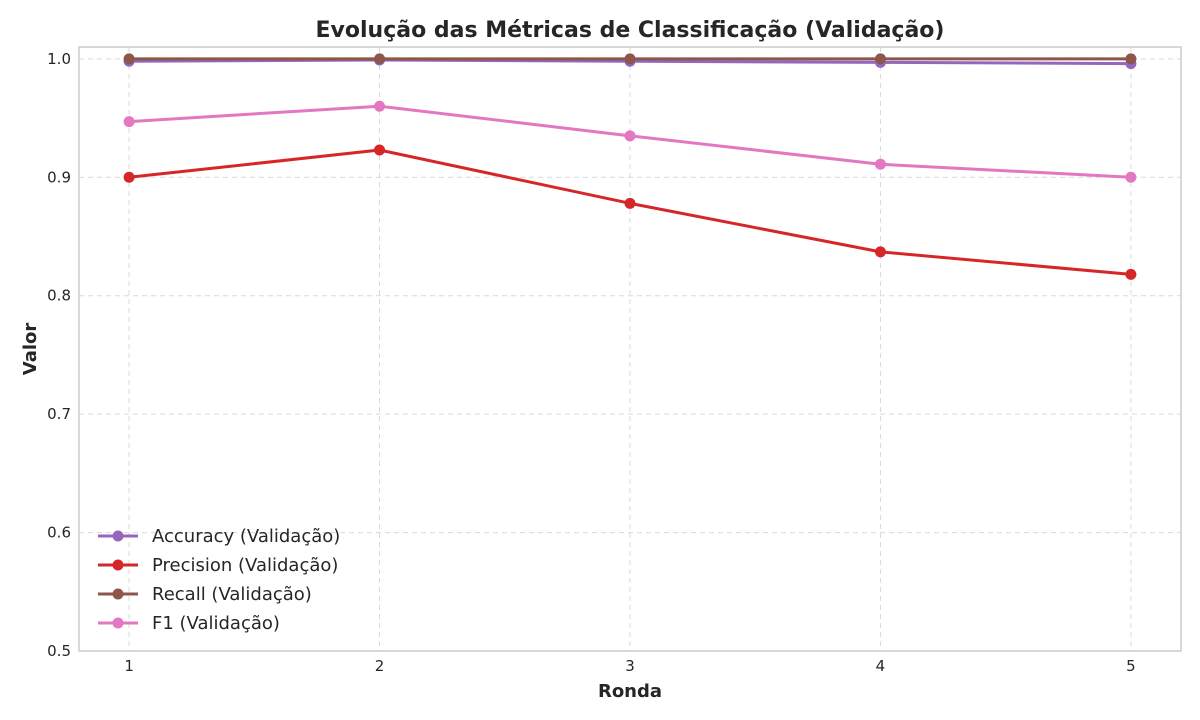 The image size is (1200, 720). Describe the element at coordinates (246, 536) in the screenshot. I see `legend-label: Accuracy (Validação)` at that location.